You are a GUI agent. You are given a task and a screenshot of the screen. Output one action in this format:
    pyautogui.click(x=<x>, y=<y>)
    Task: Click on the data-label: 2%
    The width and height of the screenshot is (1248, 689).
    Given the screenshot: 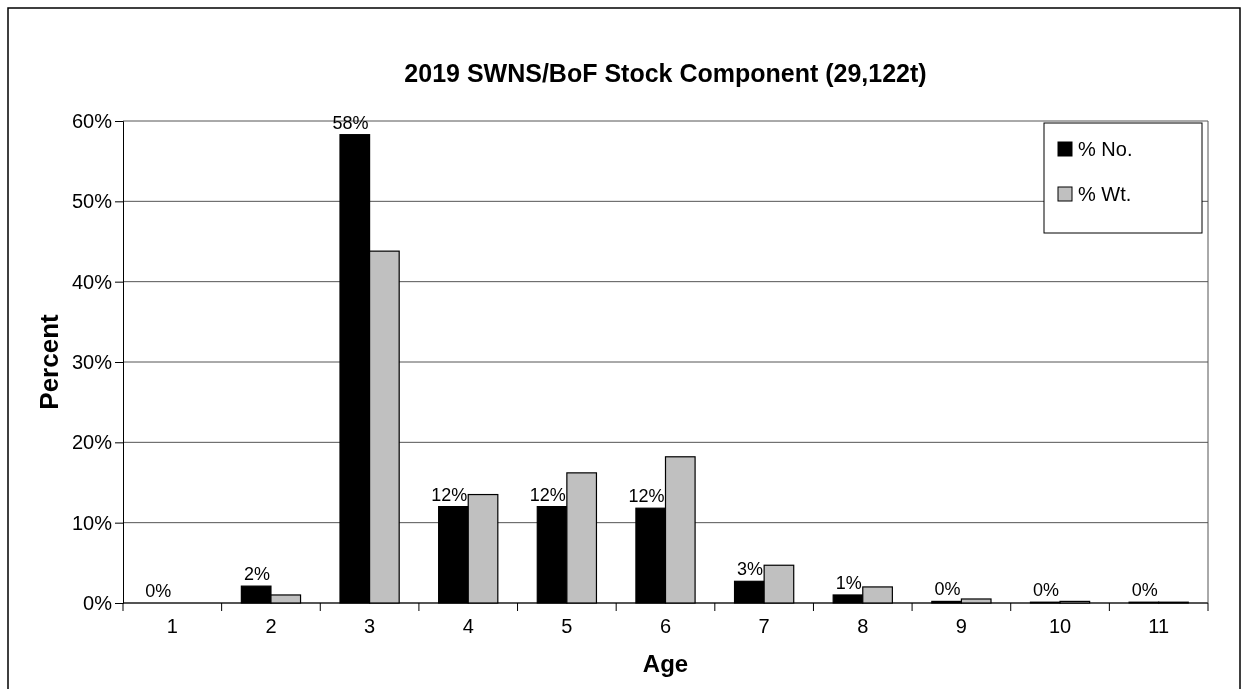 What is the action you would take?
    pyautogui.click(x=256, y=574)
    